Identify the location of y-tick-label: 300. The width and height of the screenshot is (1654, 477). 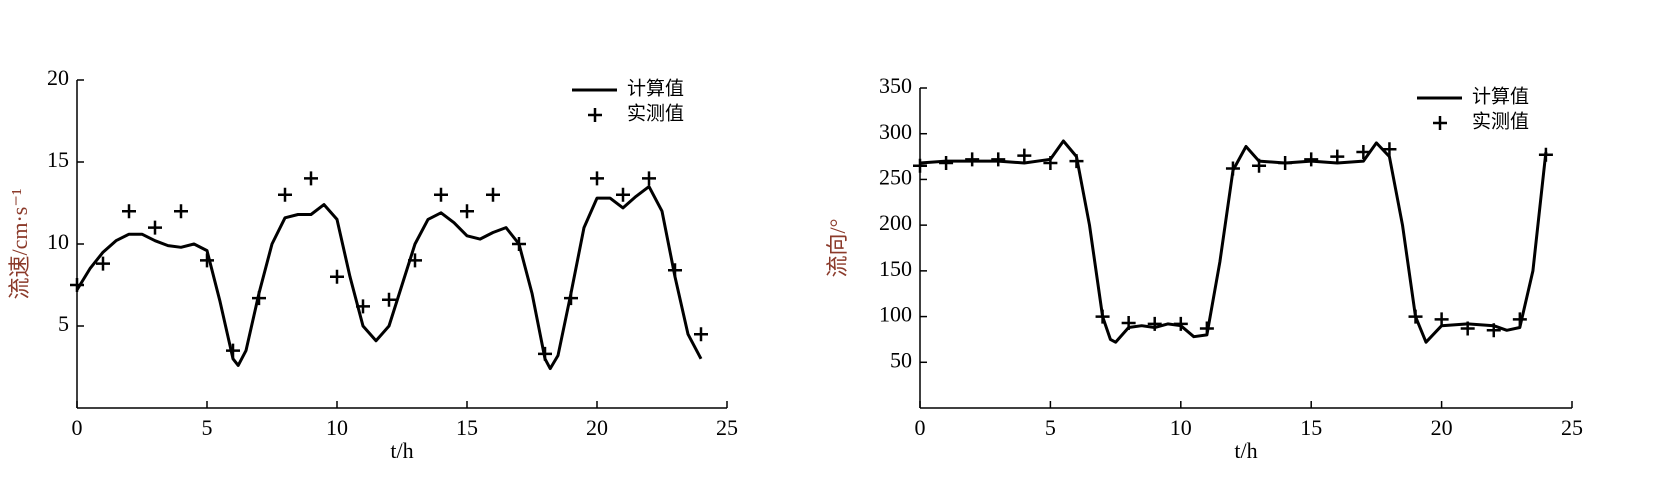
(895, 131).